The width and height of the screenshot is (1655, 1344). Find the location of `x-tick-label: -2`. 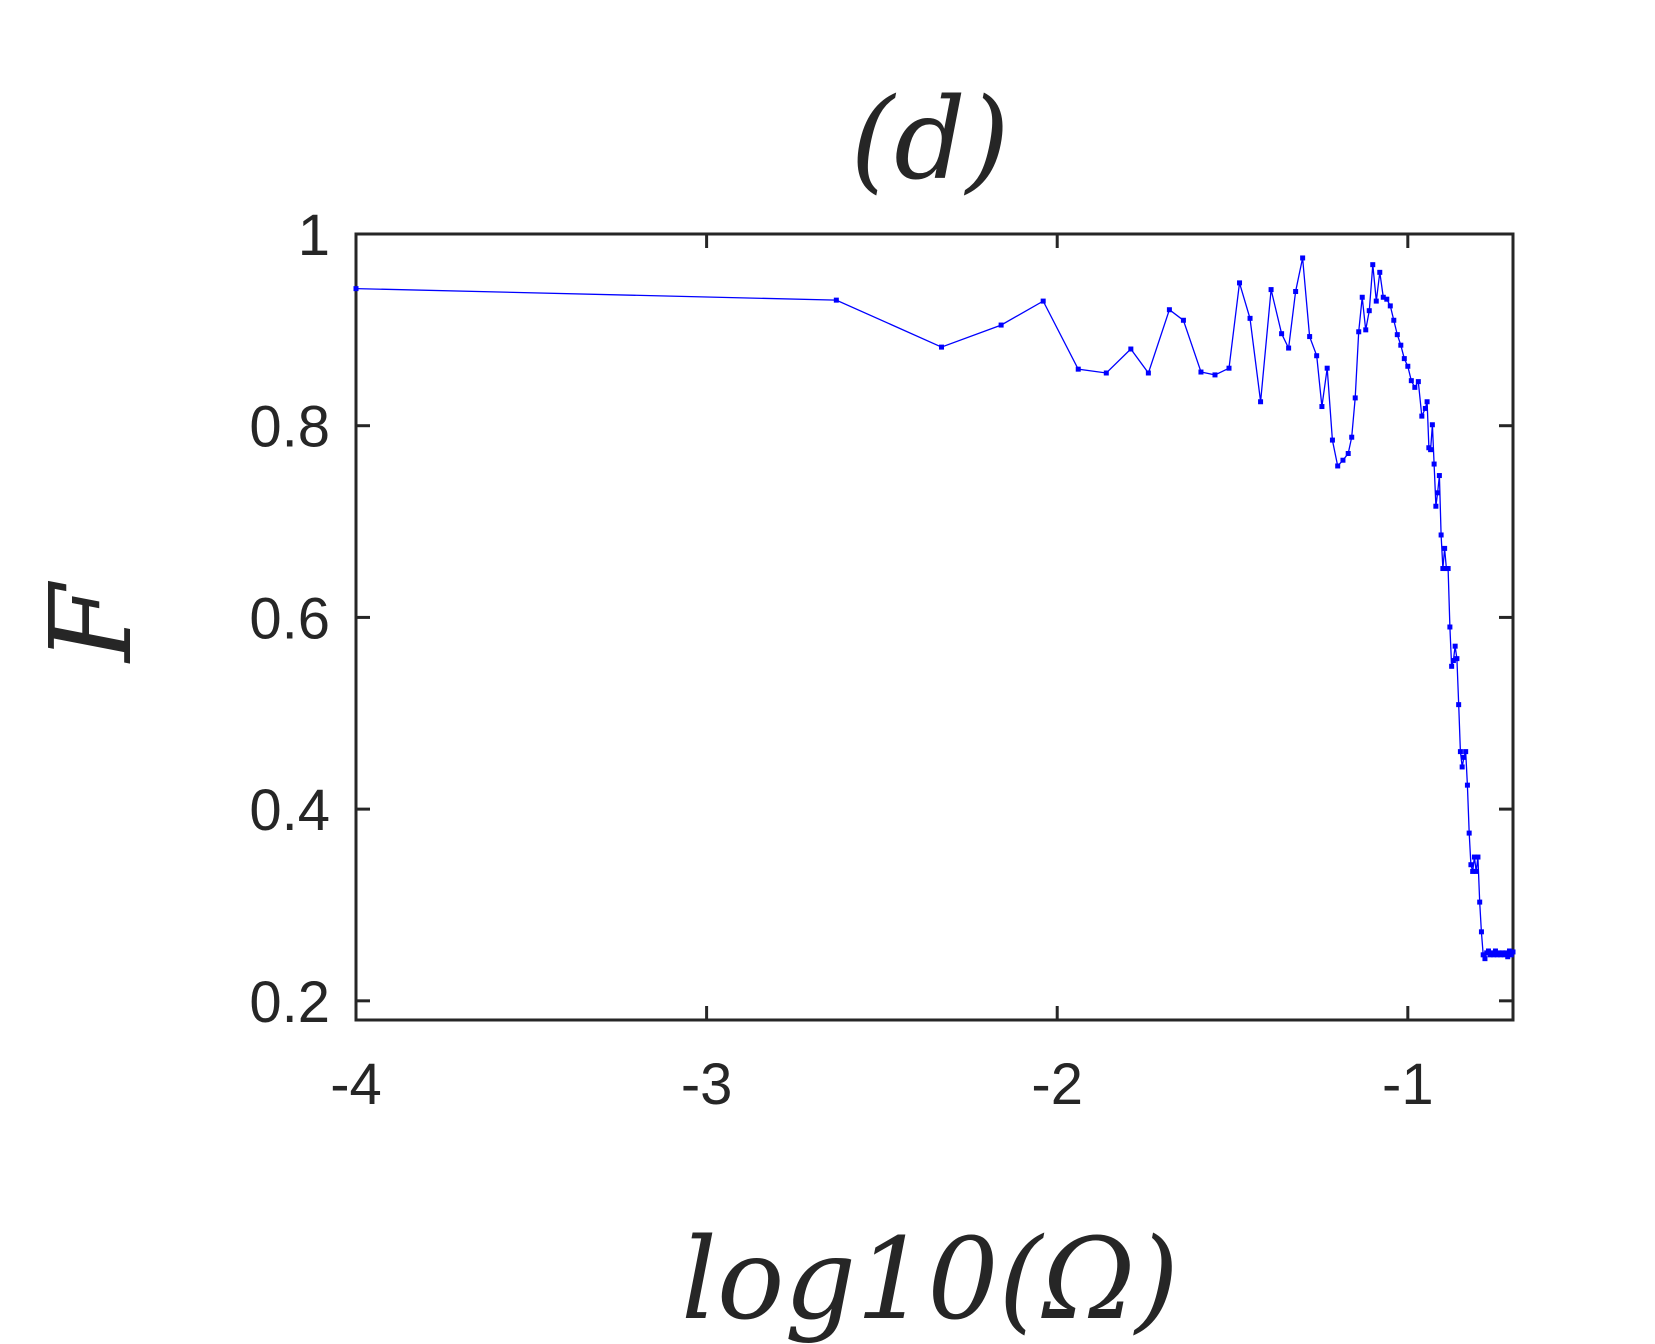

x-tick-label: -2 is located at coordinates (1057, 1084).